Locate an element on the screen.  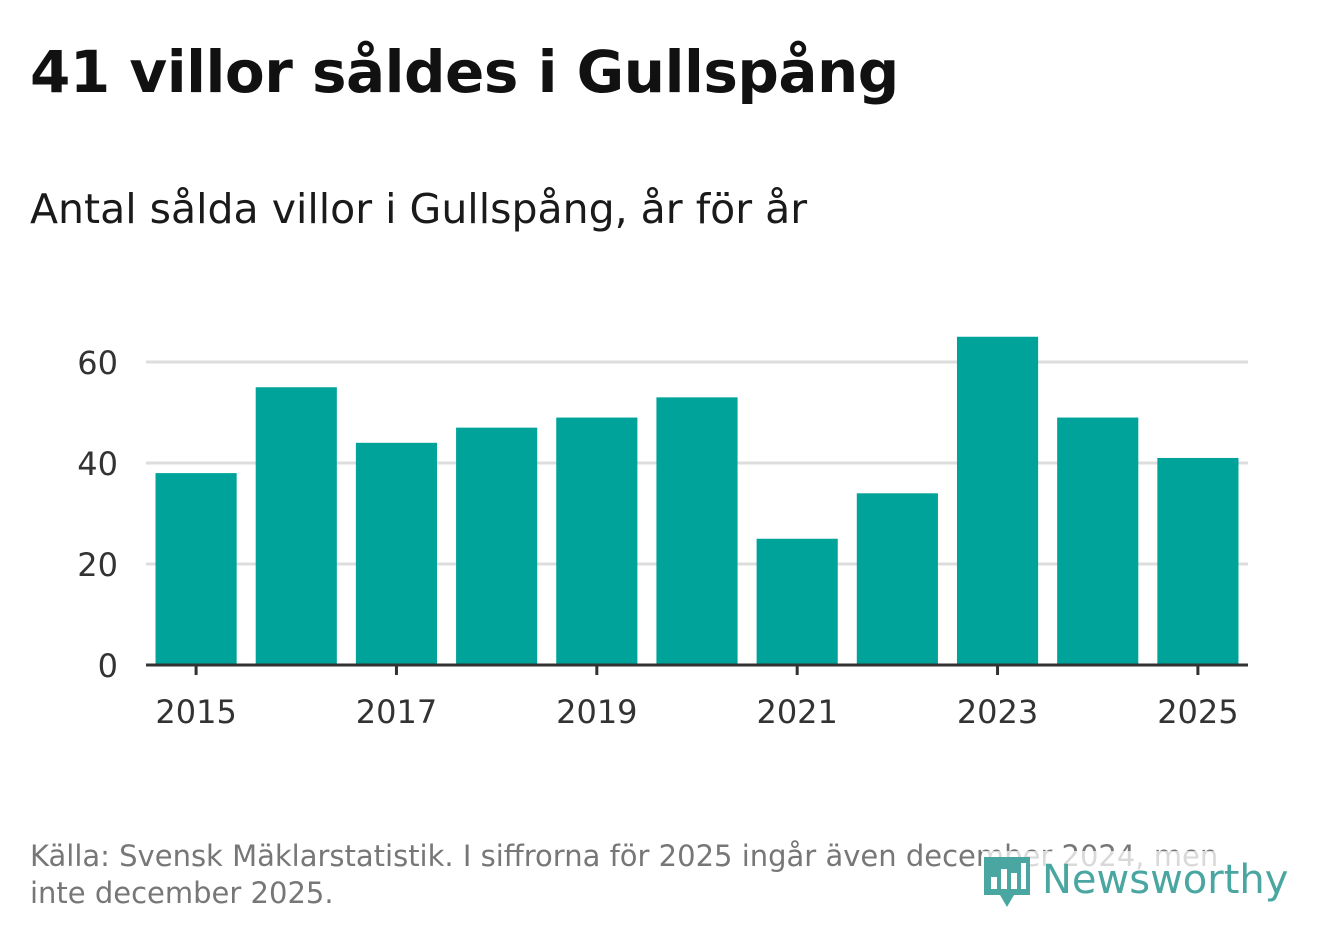
bar-2023 is located at coordinates (997, 500).